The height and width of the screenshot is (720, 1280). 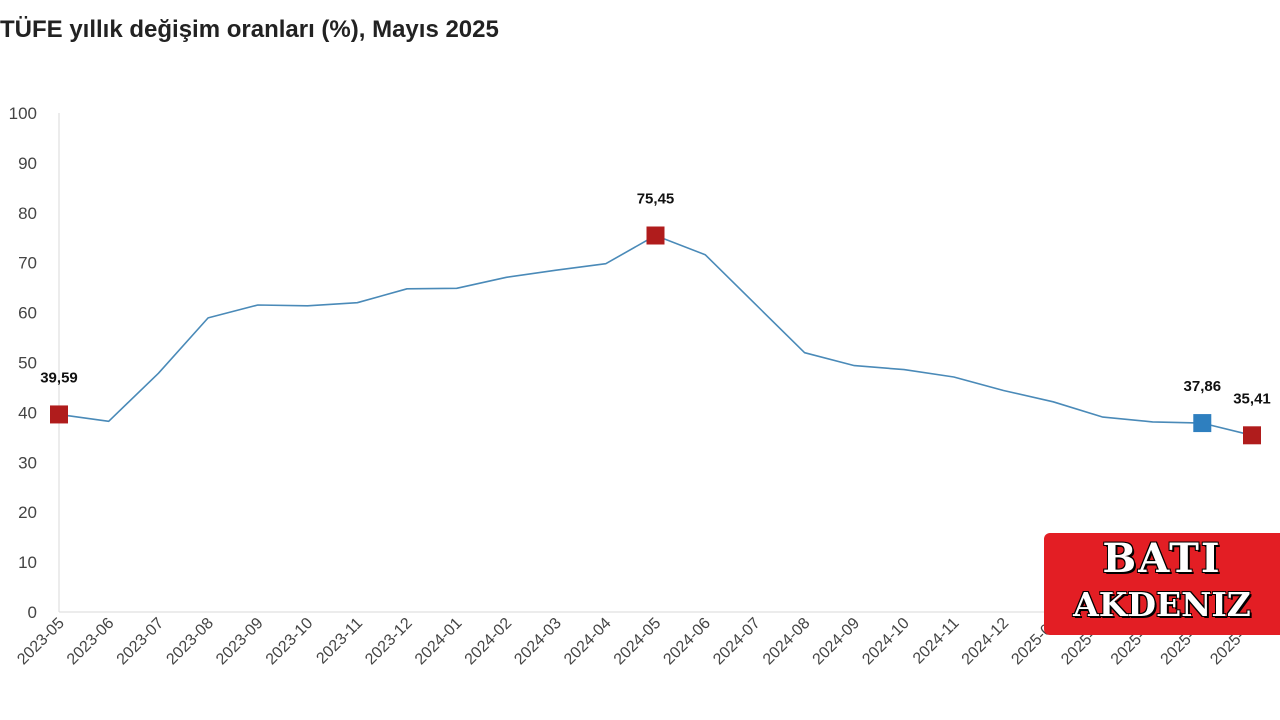 I want to click on y-tick-label: 40, so click(x=27, y=412).